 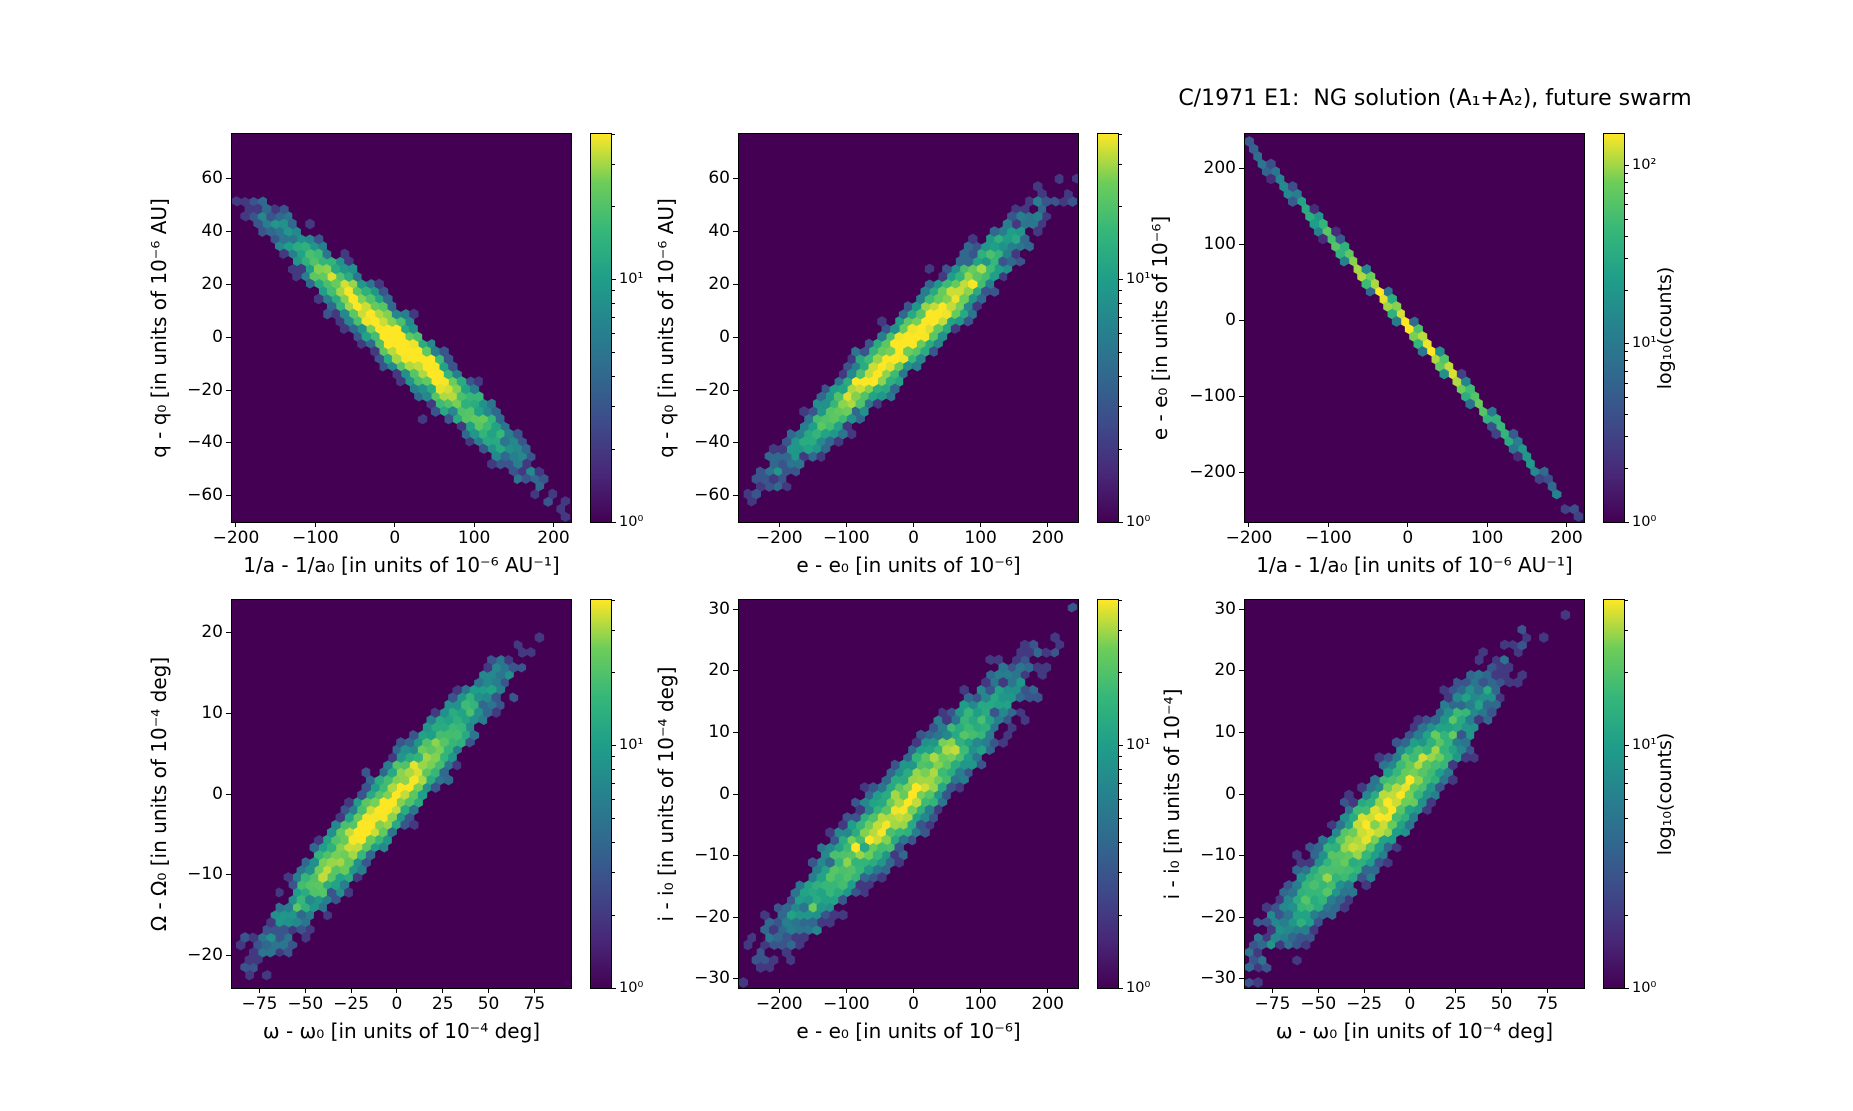 What do you see at coordinates (601, 328) in the screenshot?
I see `colorbar-top-left` at bounding box center [601, 328].